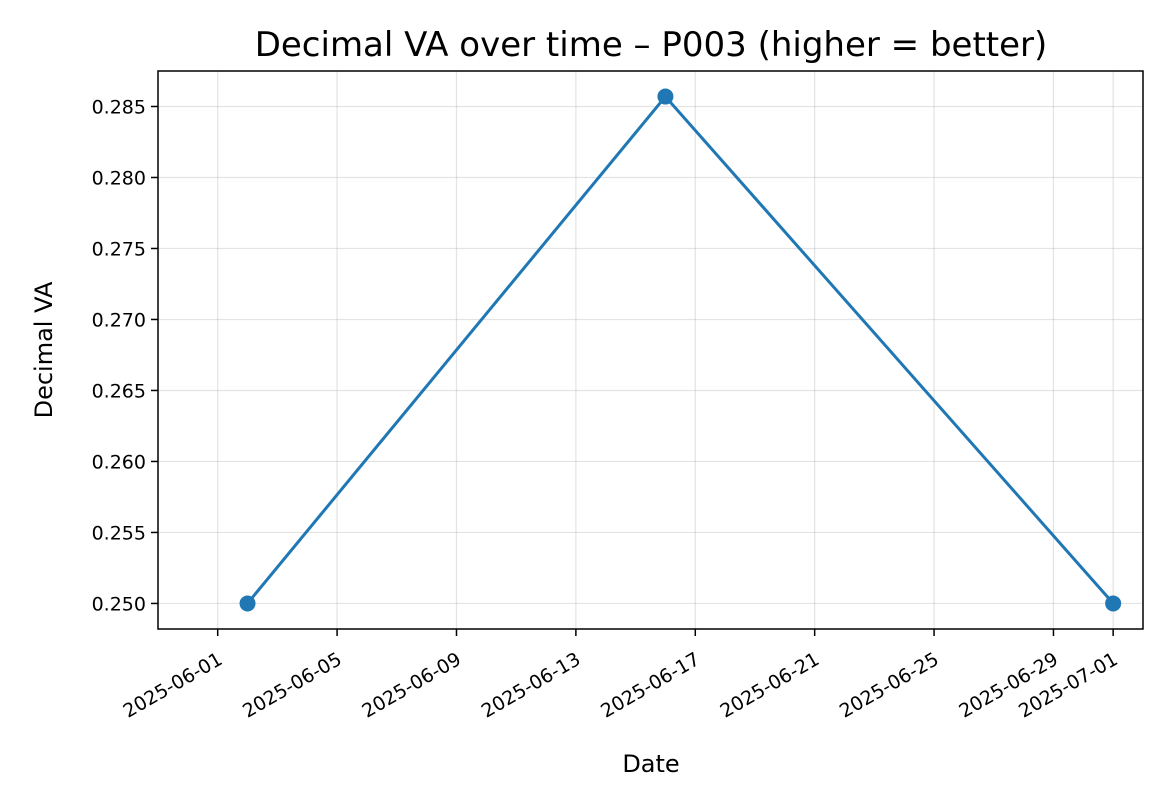  Describe the element at coordinates (125, 355) in the screenshot. I see `y-axis: 0.250 0.255 0.260 0.265 0.270 0.275 0.280 0.285` at that location.